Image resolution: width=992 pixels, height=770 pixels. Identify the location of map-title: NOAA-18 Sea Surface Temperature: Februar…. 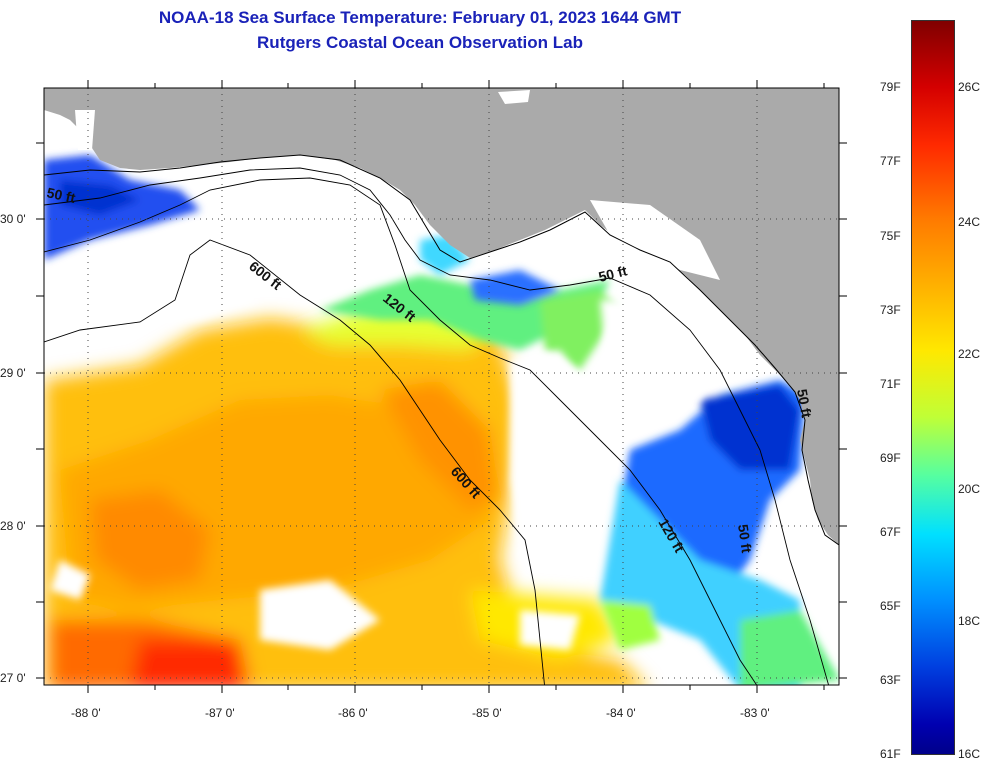
(420, 17).